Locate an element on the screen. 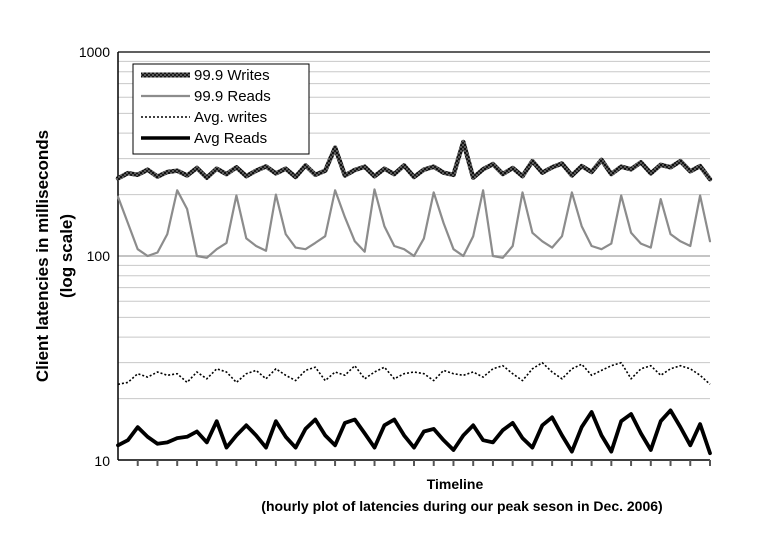 The height and width of the screenshot is (551, 778). legend-label-reads-999: 99.9 Reads is located at coordinates (232, 96).